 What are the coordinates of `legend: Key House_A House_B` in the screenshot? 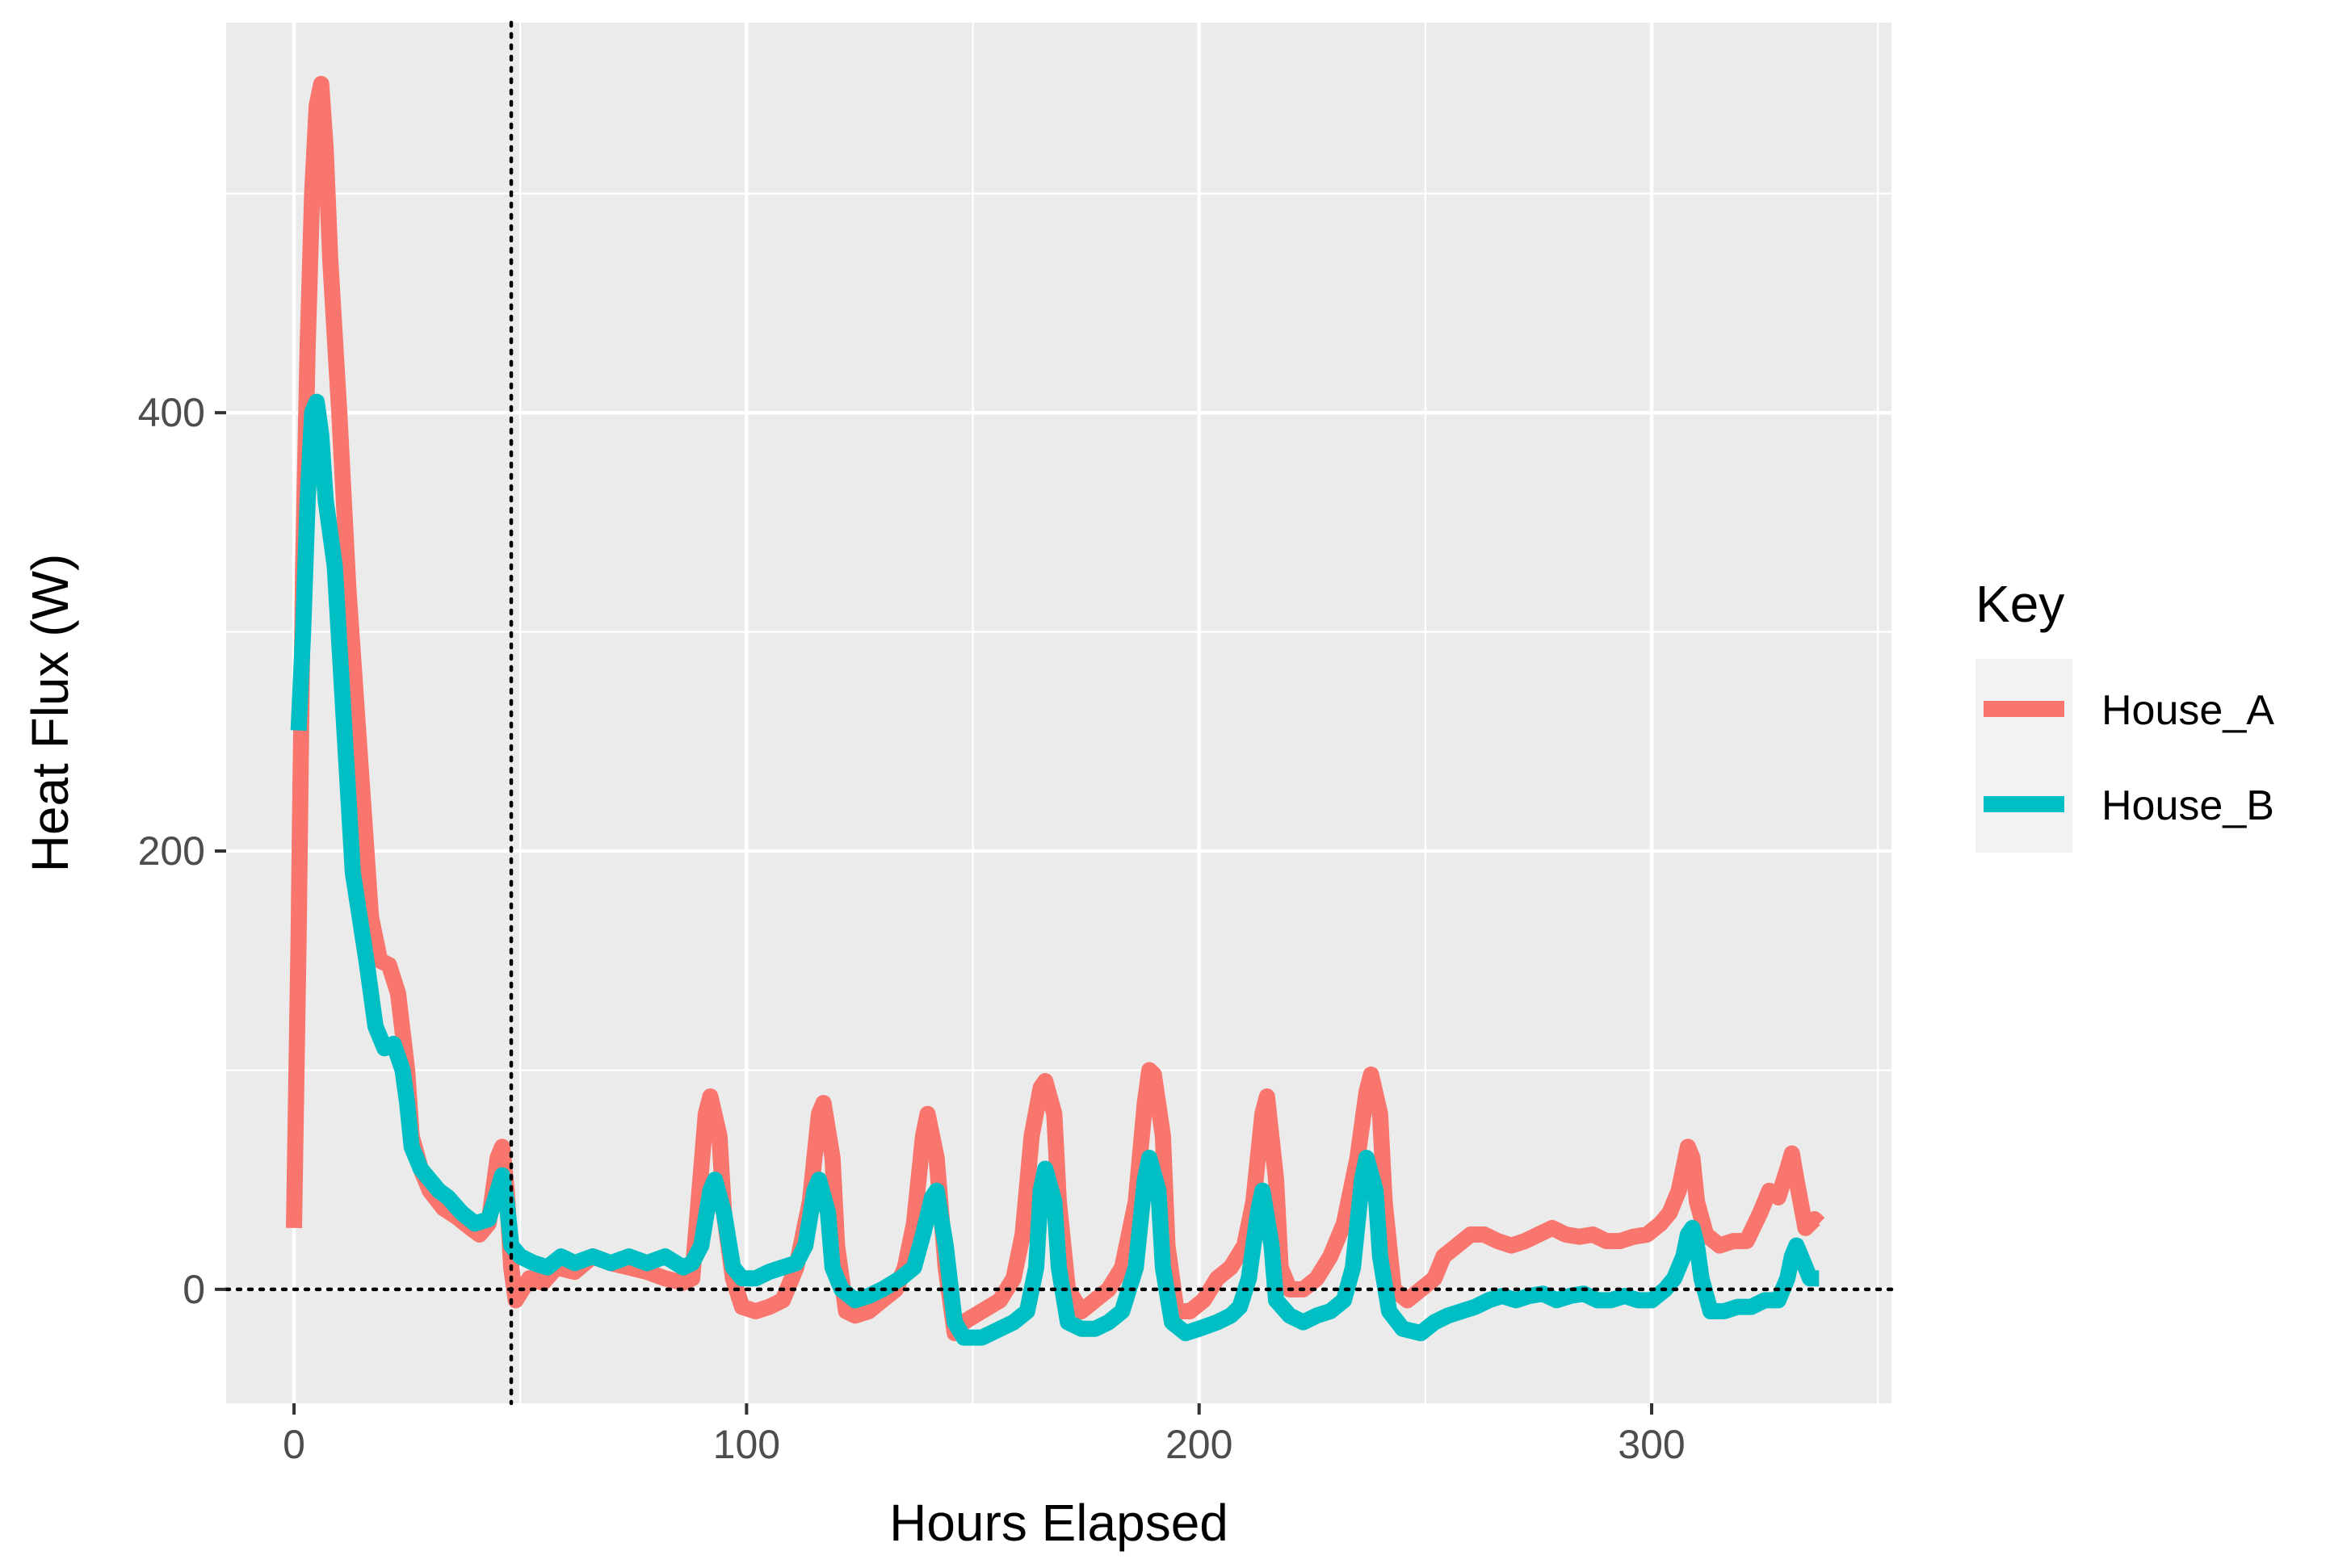 It's located at (2124, 714).